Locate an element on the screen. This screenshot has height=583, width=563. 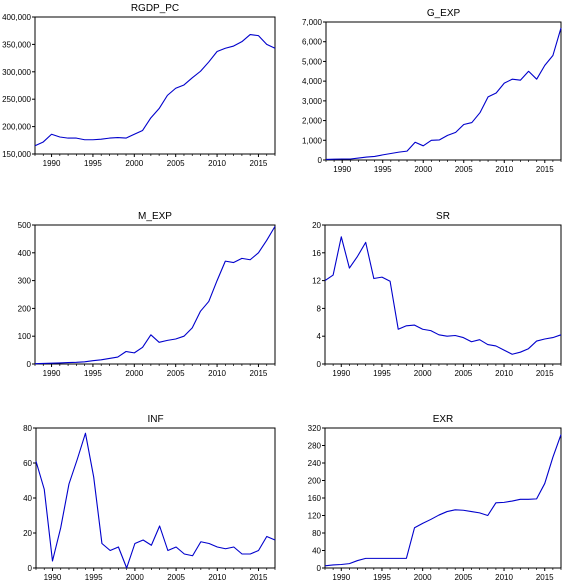
y-tick-label: 120 is located at coordinates (315, 516).